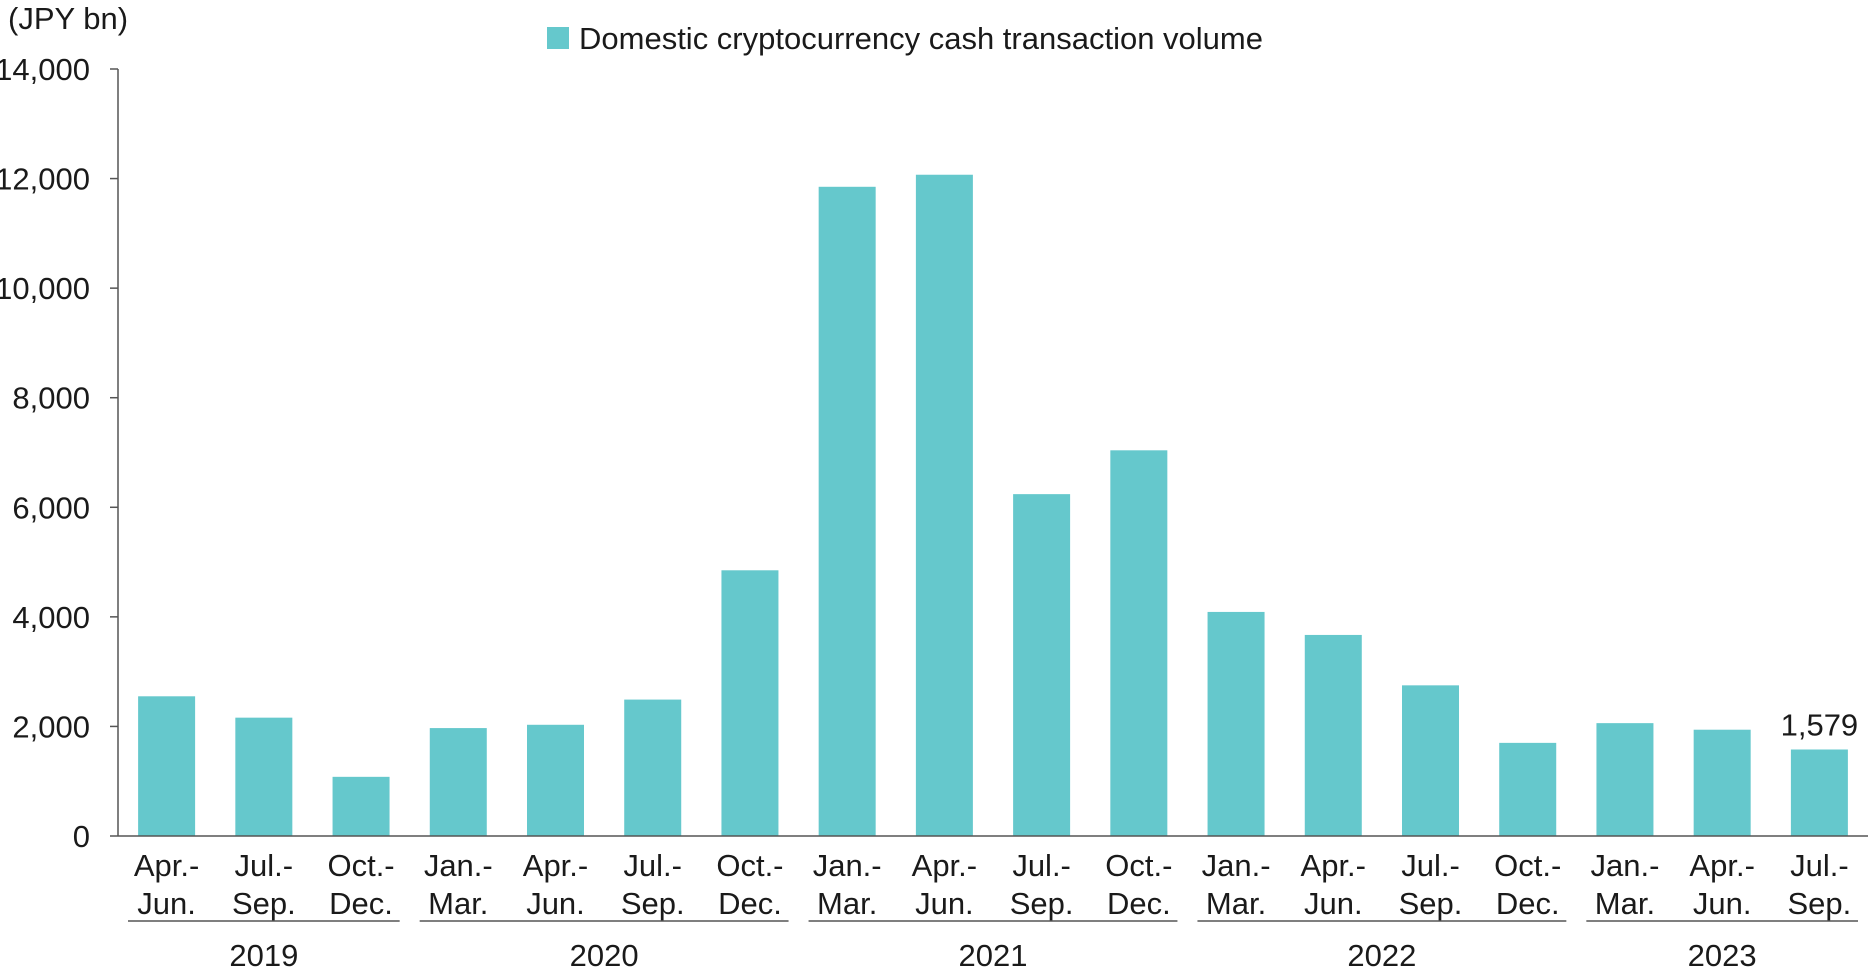 The height and width of the screenshot is (980, 1869). What do you see at coordinates (45, 288) in the screenshot?
I see `y-tick-label: 10,000` at bounding box center [45, 288].